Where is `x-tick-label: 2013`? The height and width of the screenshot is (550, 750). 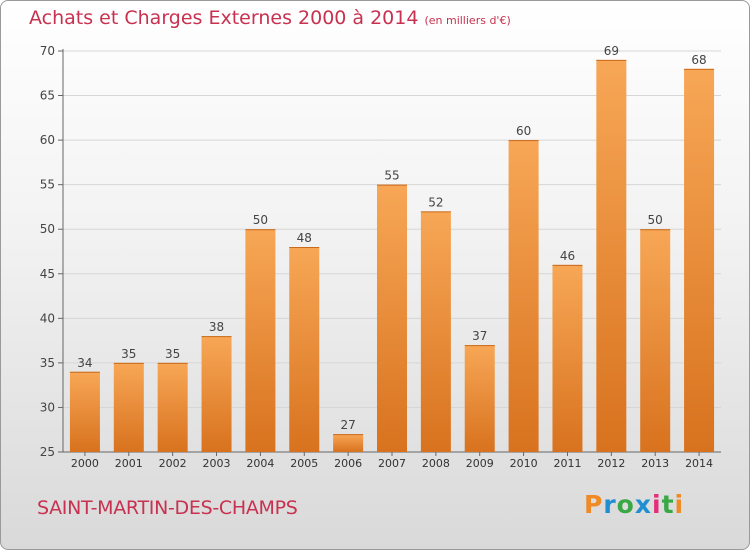
x-tick-label: 2013 is located at coordinates (655, 463).